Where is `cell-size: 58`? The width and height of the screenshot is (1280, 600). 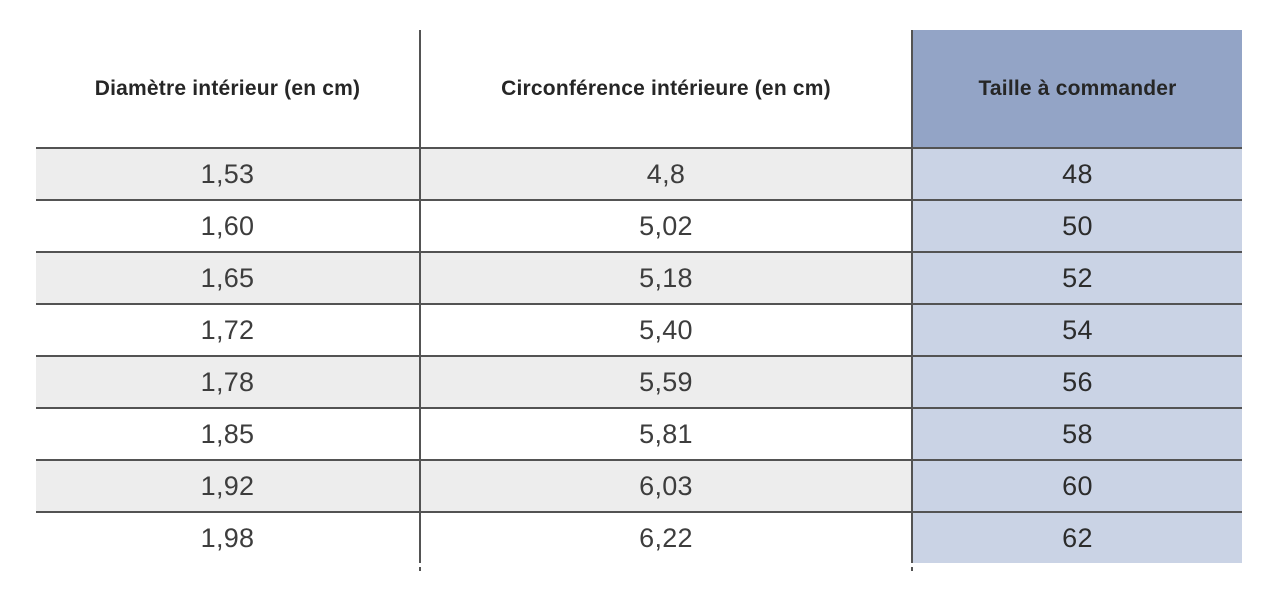
cell-size: 58 is located at coordinates (1076, 433).